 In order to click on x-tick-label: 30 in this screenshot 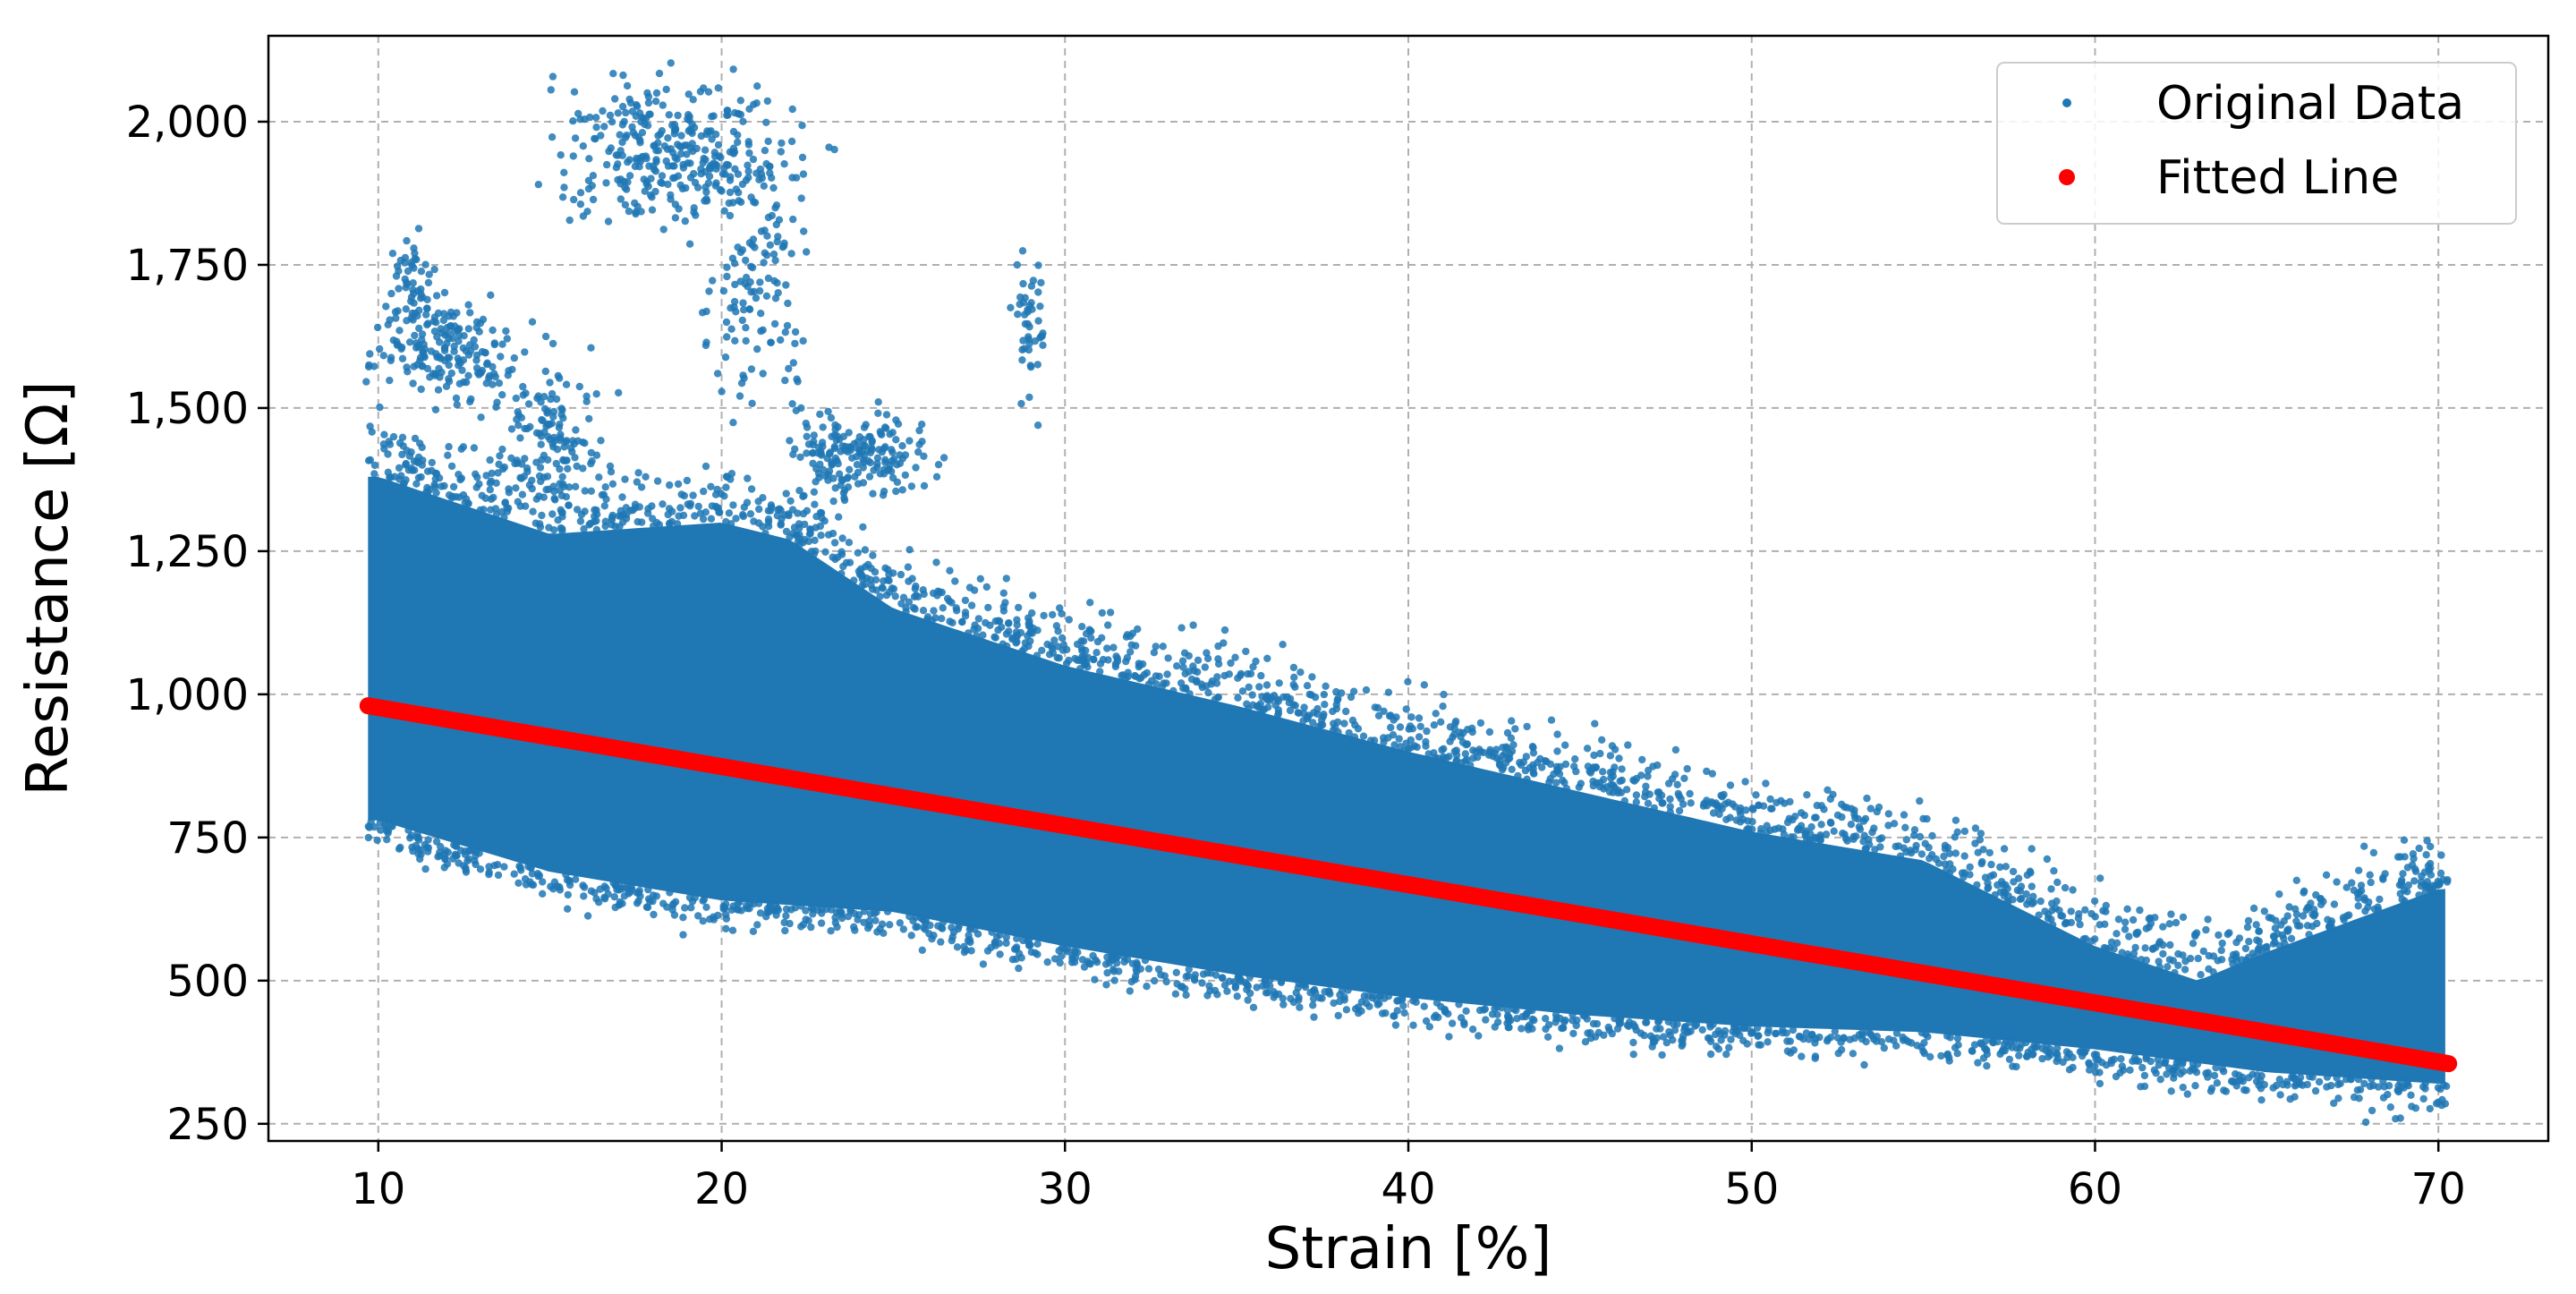, I will do `click(1065, 1189)`.